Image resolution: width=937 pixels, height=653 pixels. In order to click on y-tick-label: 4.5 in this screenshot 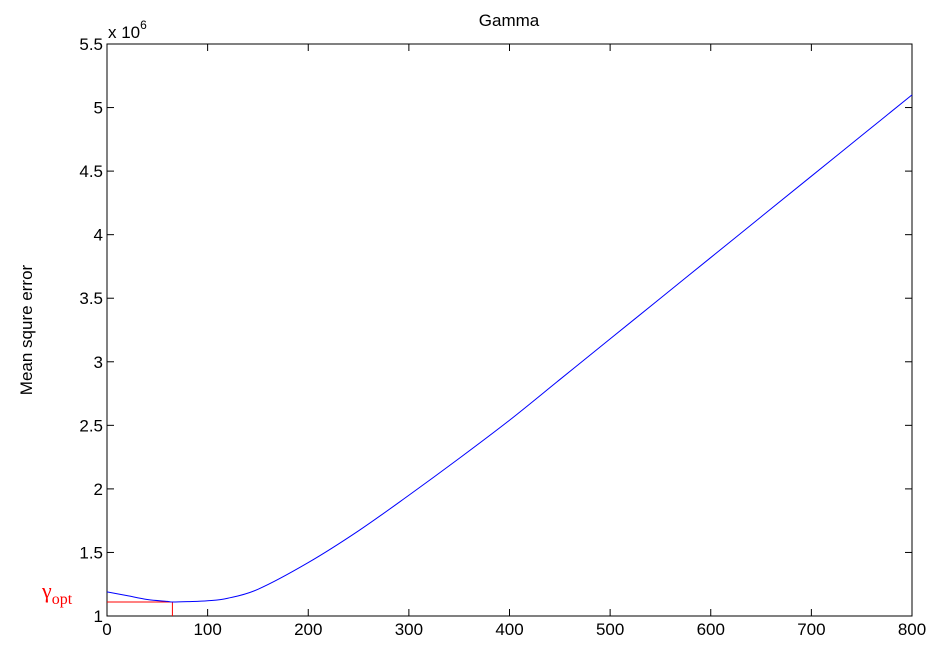, I will do `click(91, 171)`.